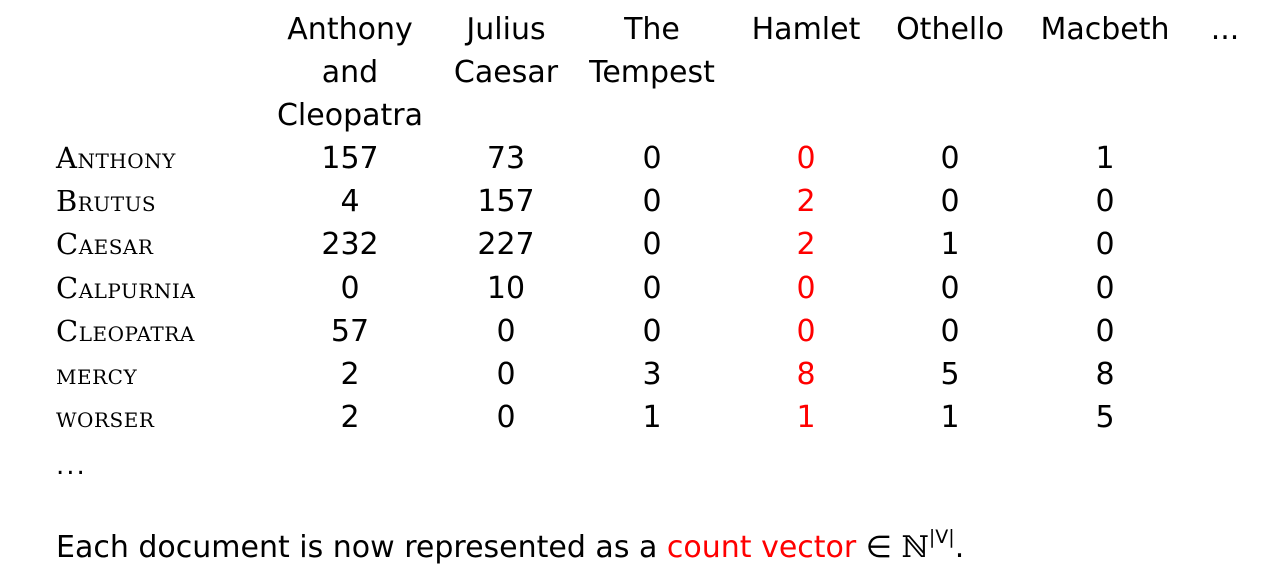  What do you see at coordinates (761, 547) in the screenshot?
I see `caption-highlight: count vector` at bounding box center [761, 547].